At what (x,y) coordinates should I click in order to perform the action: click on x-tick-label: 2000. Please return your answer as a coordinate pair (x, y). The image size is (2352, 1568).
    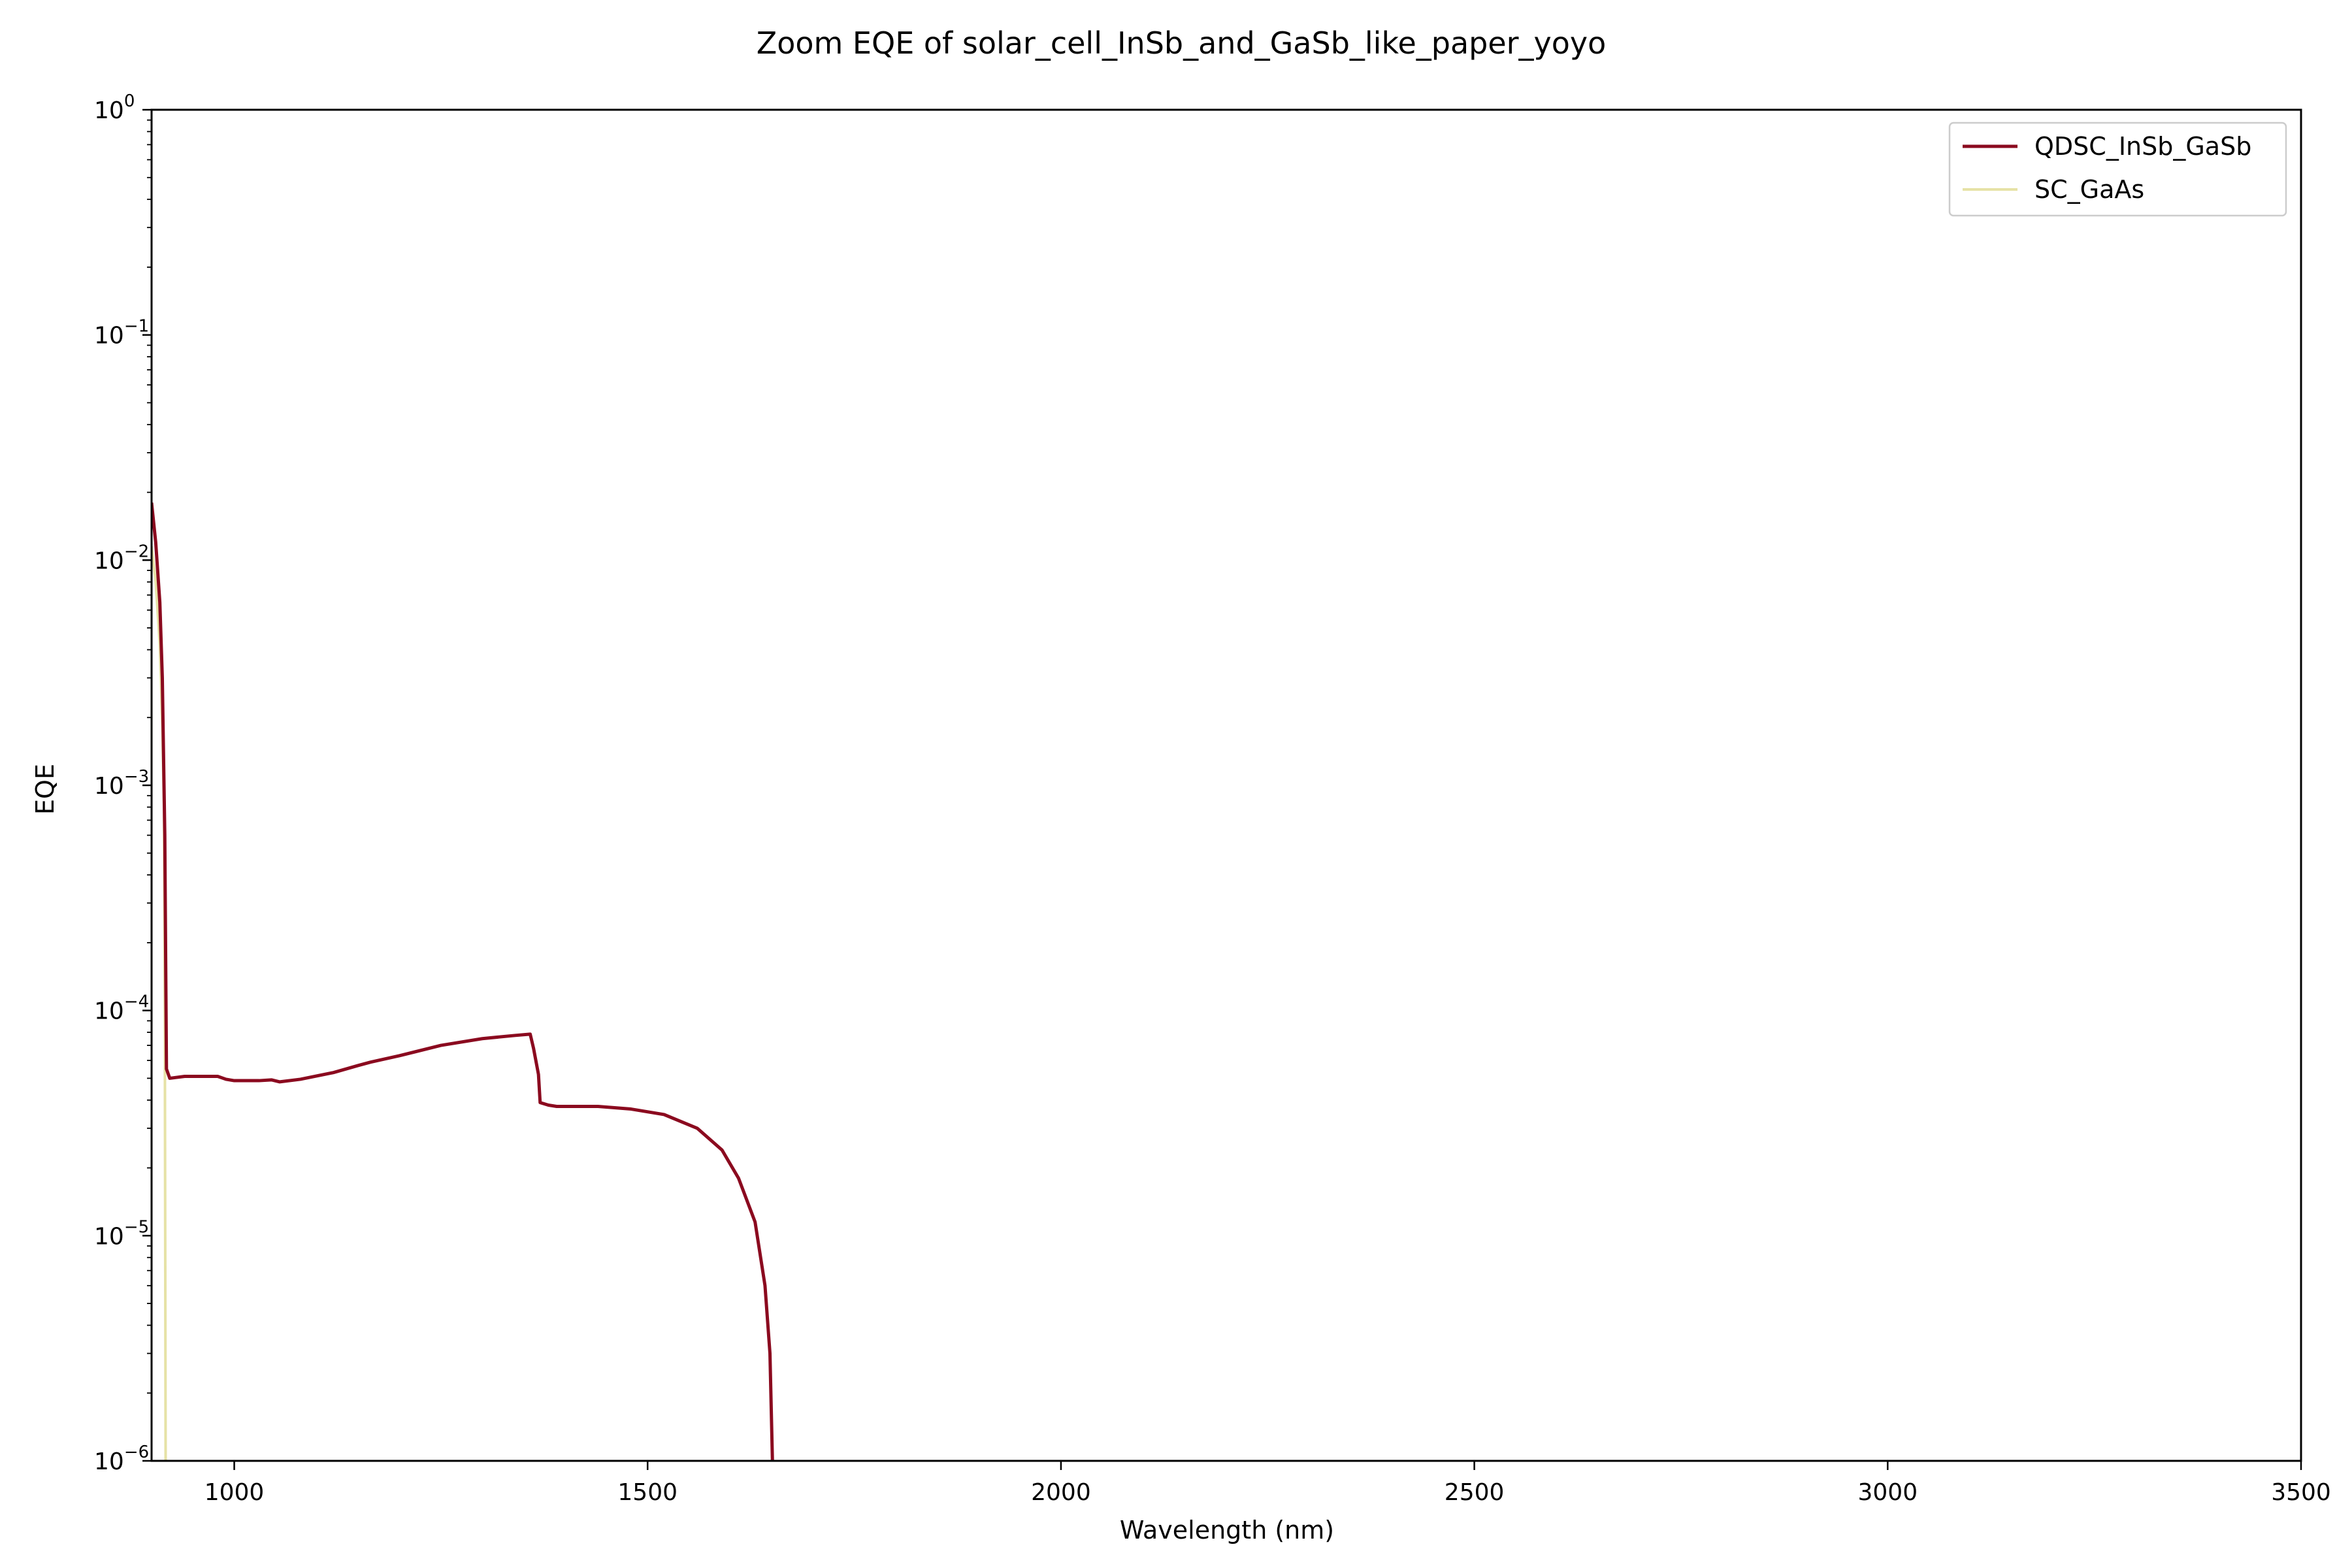
    Looking at the image, I should click on (1061, 1492).